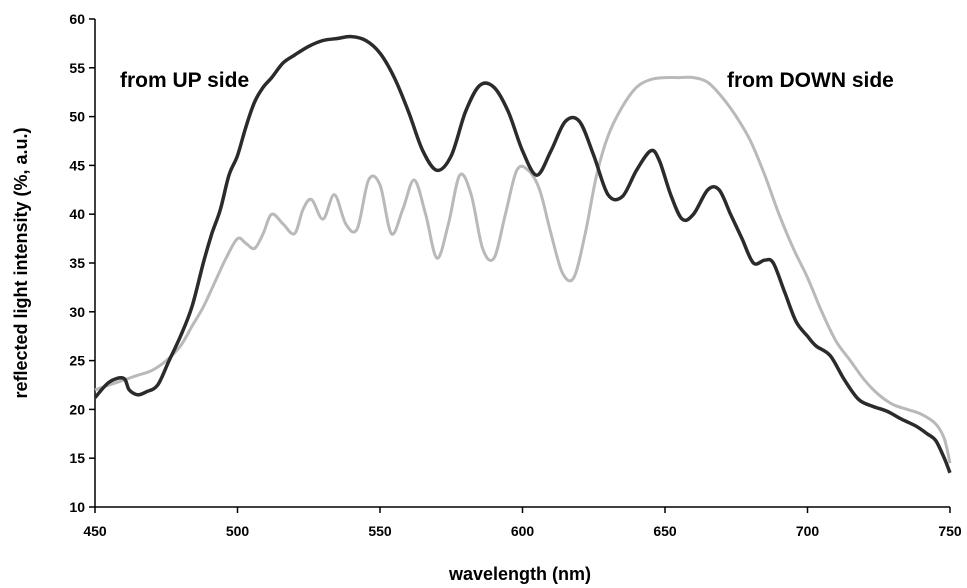 The height and width of the screenshot is (588, 967). I want to click on y-tick-label: 20, so click(77, 409).